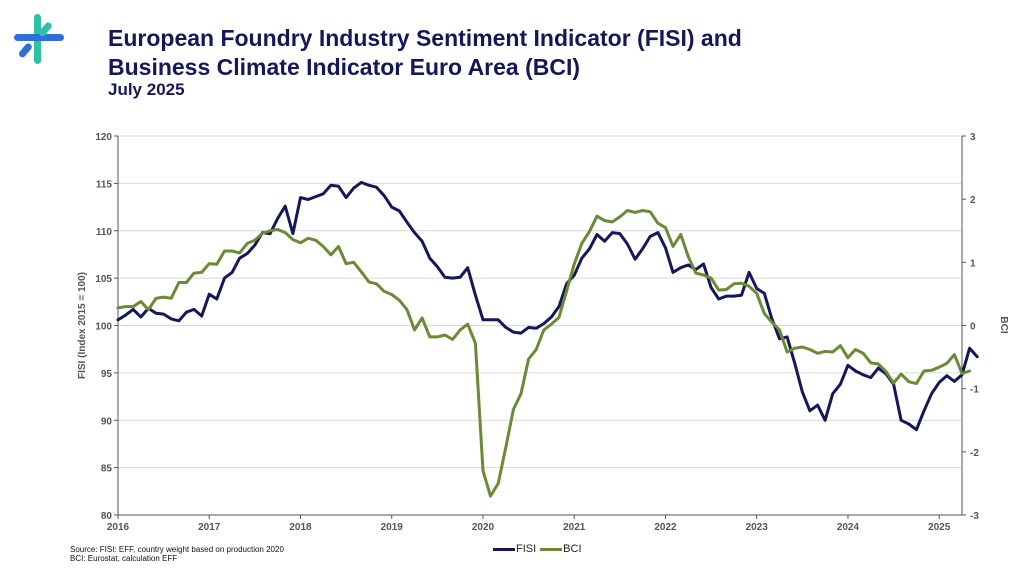 The width and height of the screenshot is (1021, 581). I want to click on y-right-tick-label: 2, so click(973, 200).